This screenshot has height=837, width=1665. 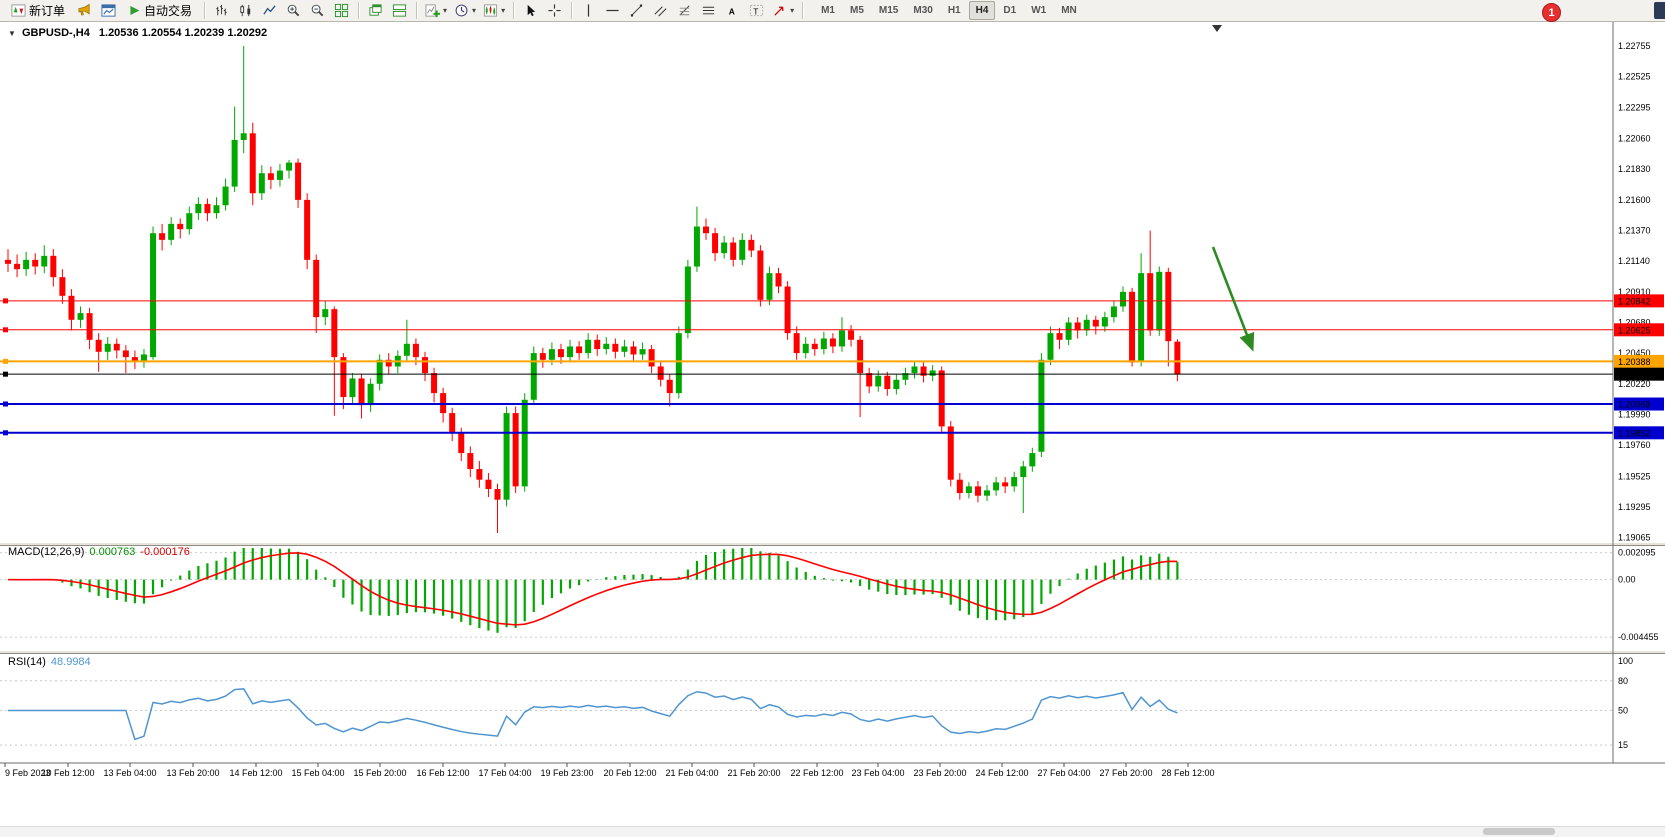 I want to click on price-axis-label: 1.19525, so click(x=1634, y=476).